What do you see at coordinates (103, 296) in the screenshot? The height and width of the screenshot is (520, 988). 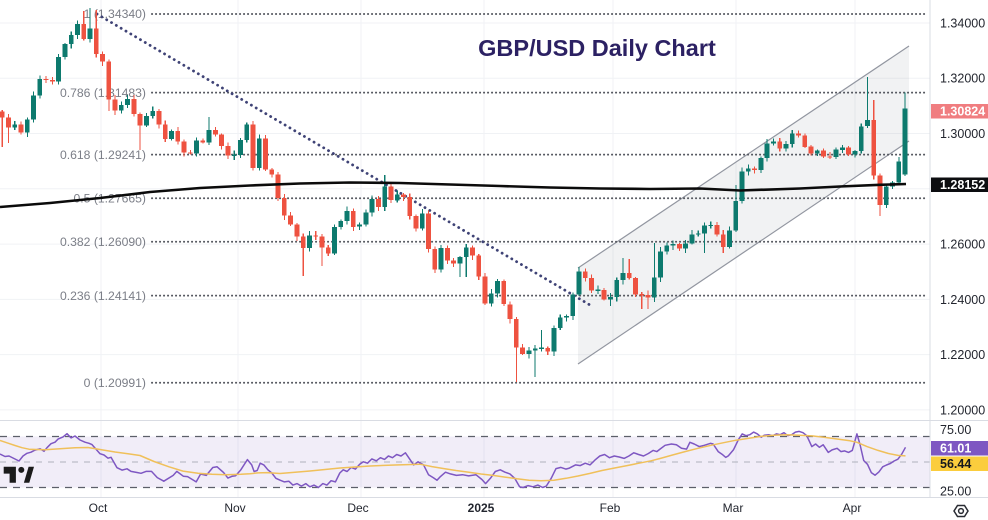 I see `svg-text: 0.236 (1.24141)` at bounding box center [103, 296].